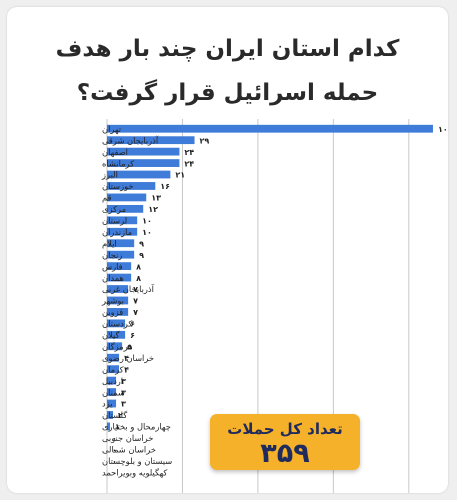  What do you see at coordinates (156, 198) in the screenshot?
I see `value-label-6: ۱۳` at bounding box center [156, 198].